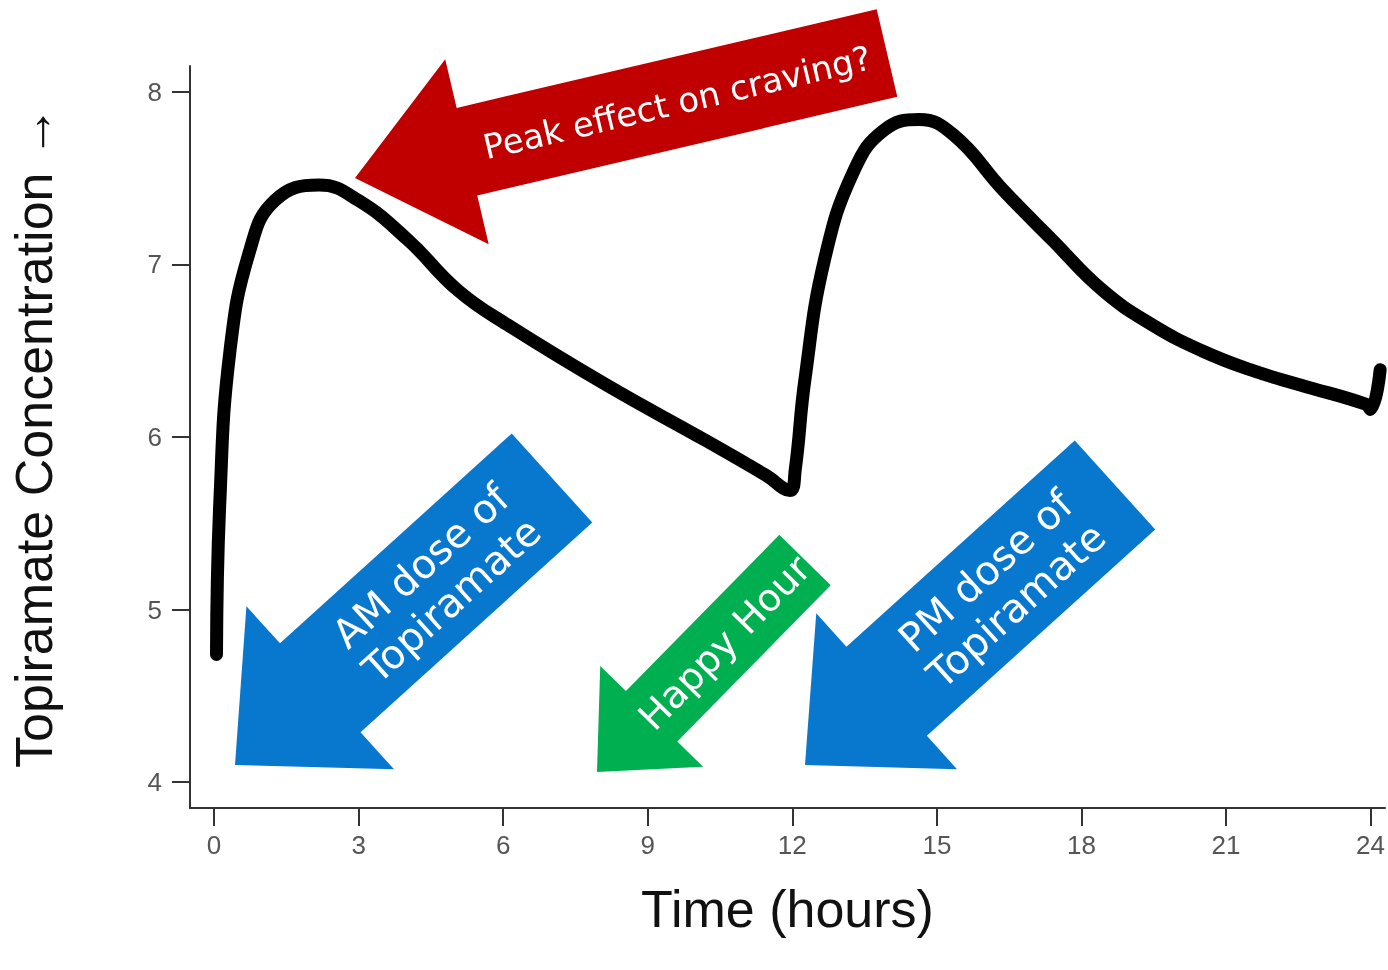  I want to click on x-tick-label: 18, so click(1081, 845).